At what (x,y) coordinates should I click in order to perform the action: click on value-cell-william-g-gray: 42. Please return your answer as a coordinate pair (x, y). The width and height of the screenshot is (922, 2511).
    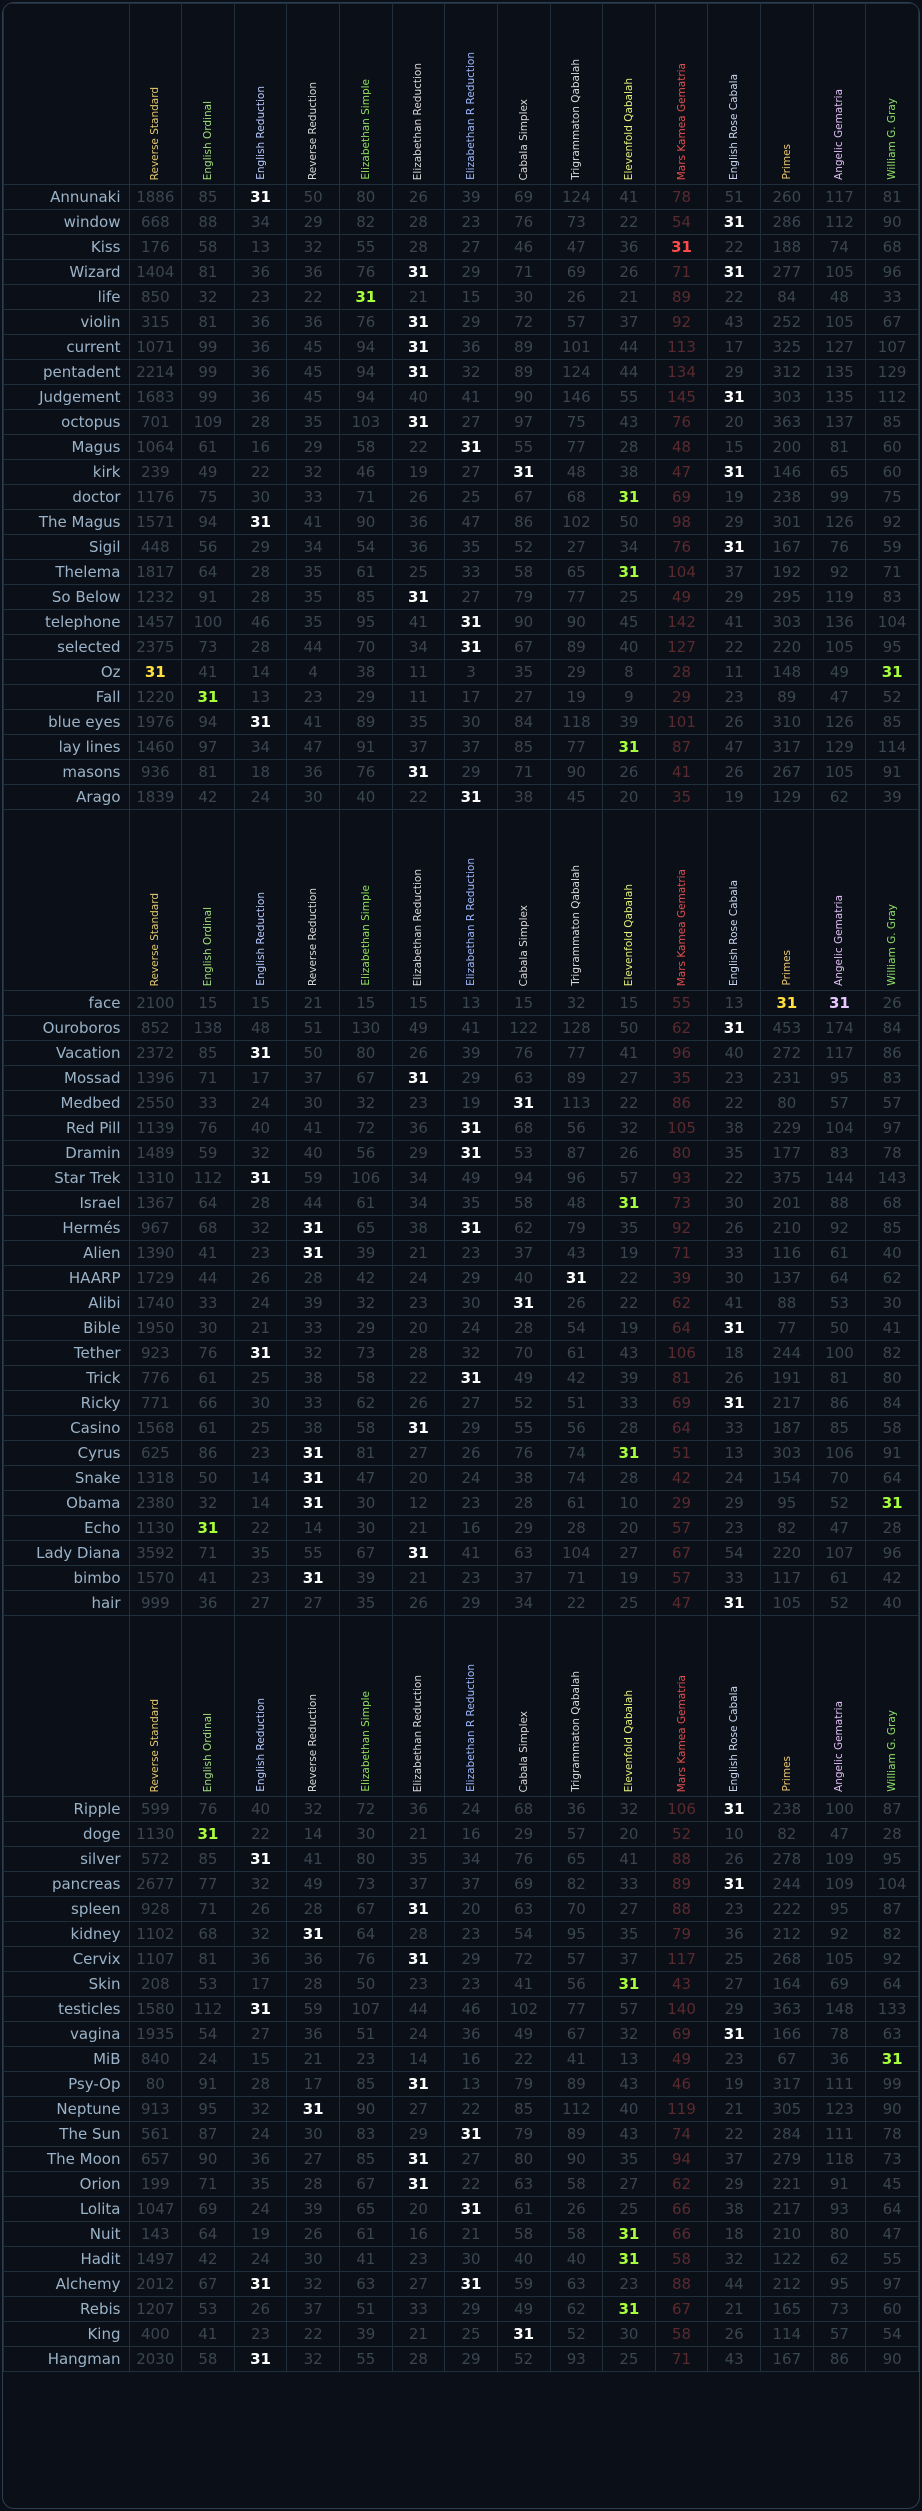
    Looking at the image, I should click on (892, 1578).